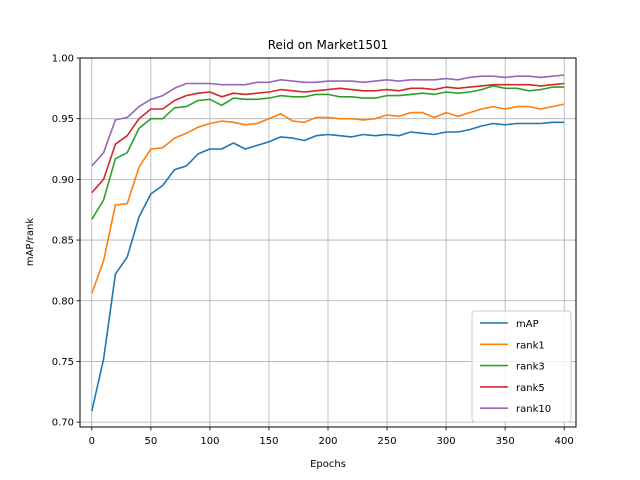 The height and width of the screenshot is (480, 640). Describe the element at coordinates (63, 362) in the screenshot. I see `y-tick-label: 0.75` at that location.